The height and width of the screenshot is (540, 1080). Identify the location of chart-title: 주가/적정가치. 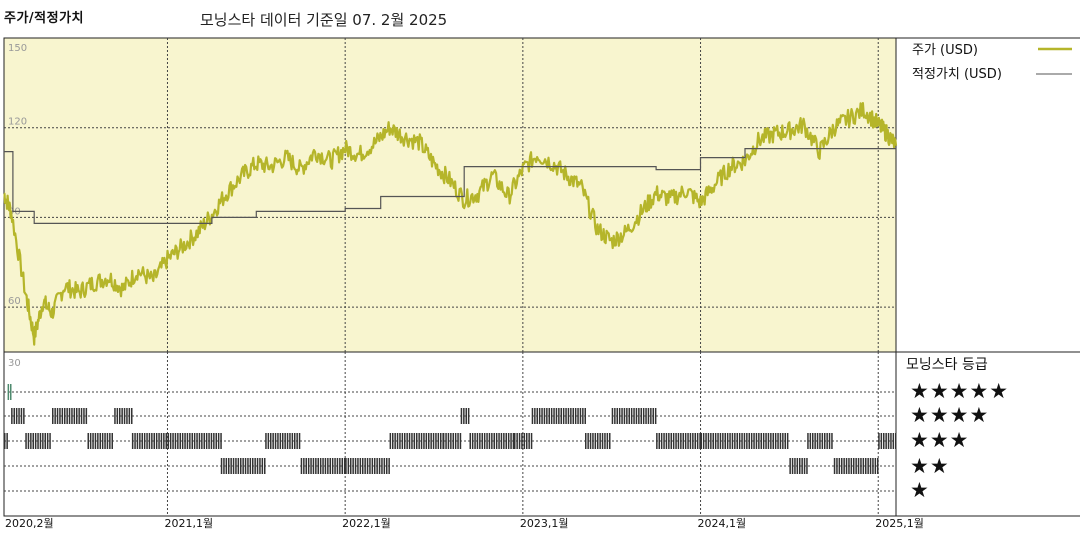
(44, 18).